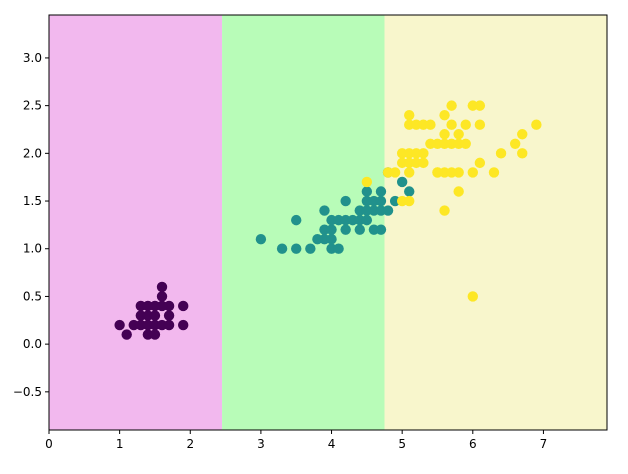  I want to click on y-tick-label: 3.0, so click(32, 58).